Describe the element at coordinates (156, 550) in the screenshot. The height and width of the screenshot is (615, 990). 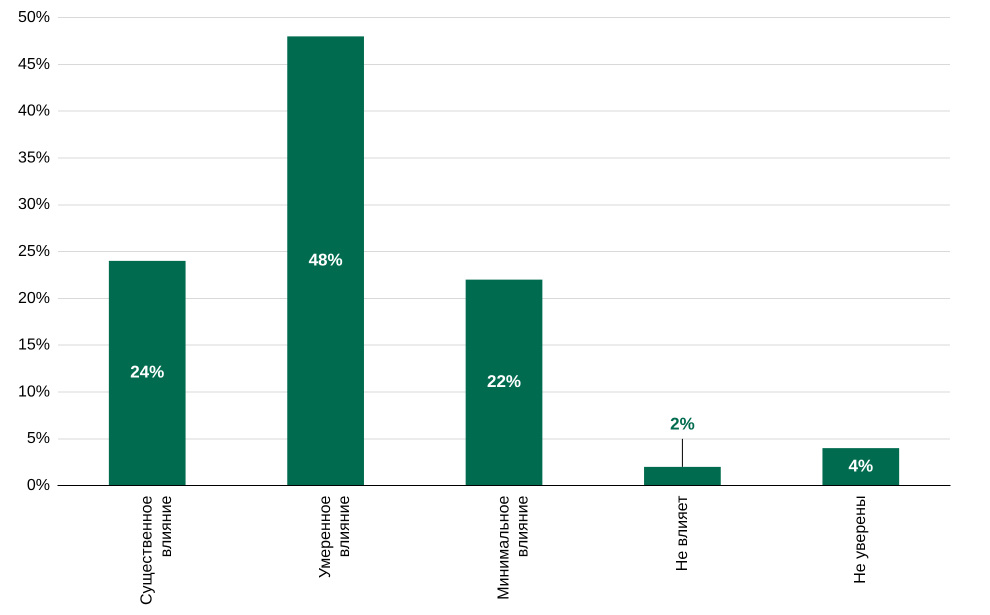
I see `x-tick-label: Существенное влияние` at that location.